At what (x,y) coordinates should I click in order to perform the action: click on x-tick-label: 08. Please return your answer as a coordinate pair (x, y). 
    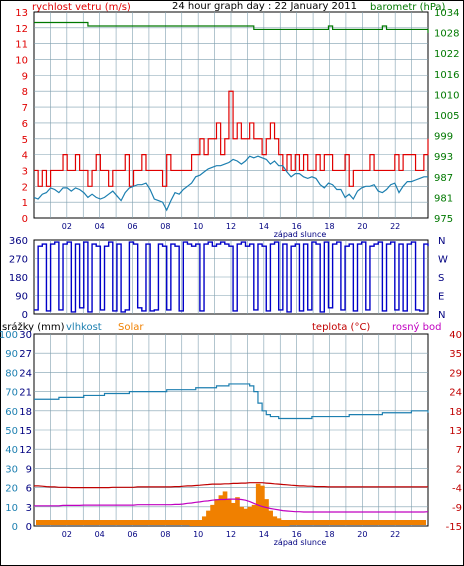
    Looking at the image, I should click on (165, 226).